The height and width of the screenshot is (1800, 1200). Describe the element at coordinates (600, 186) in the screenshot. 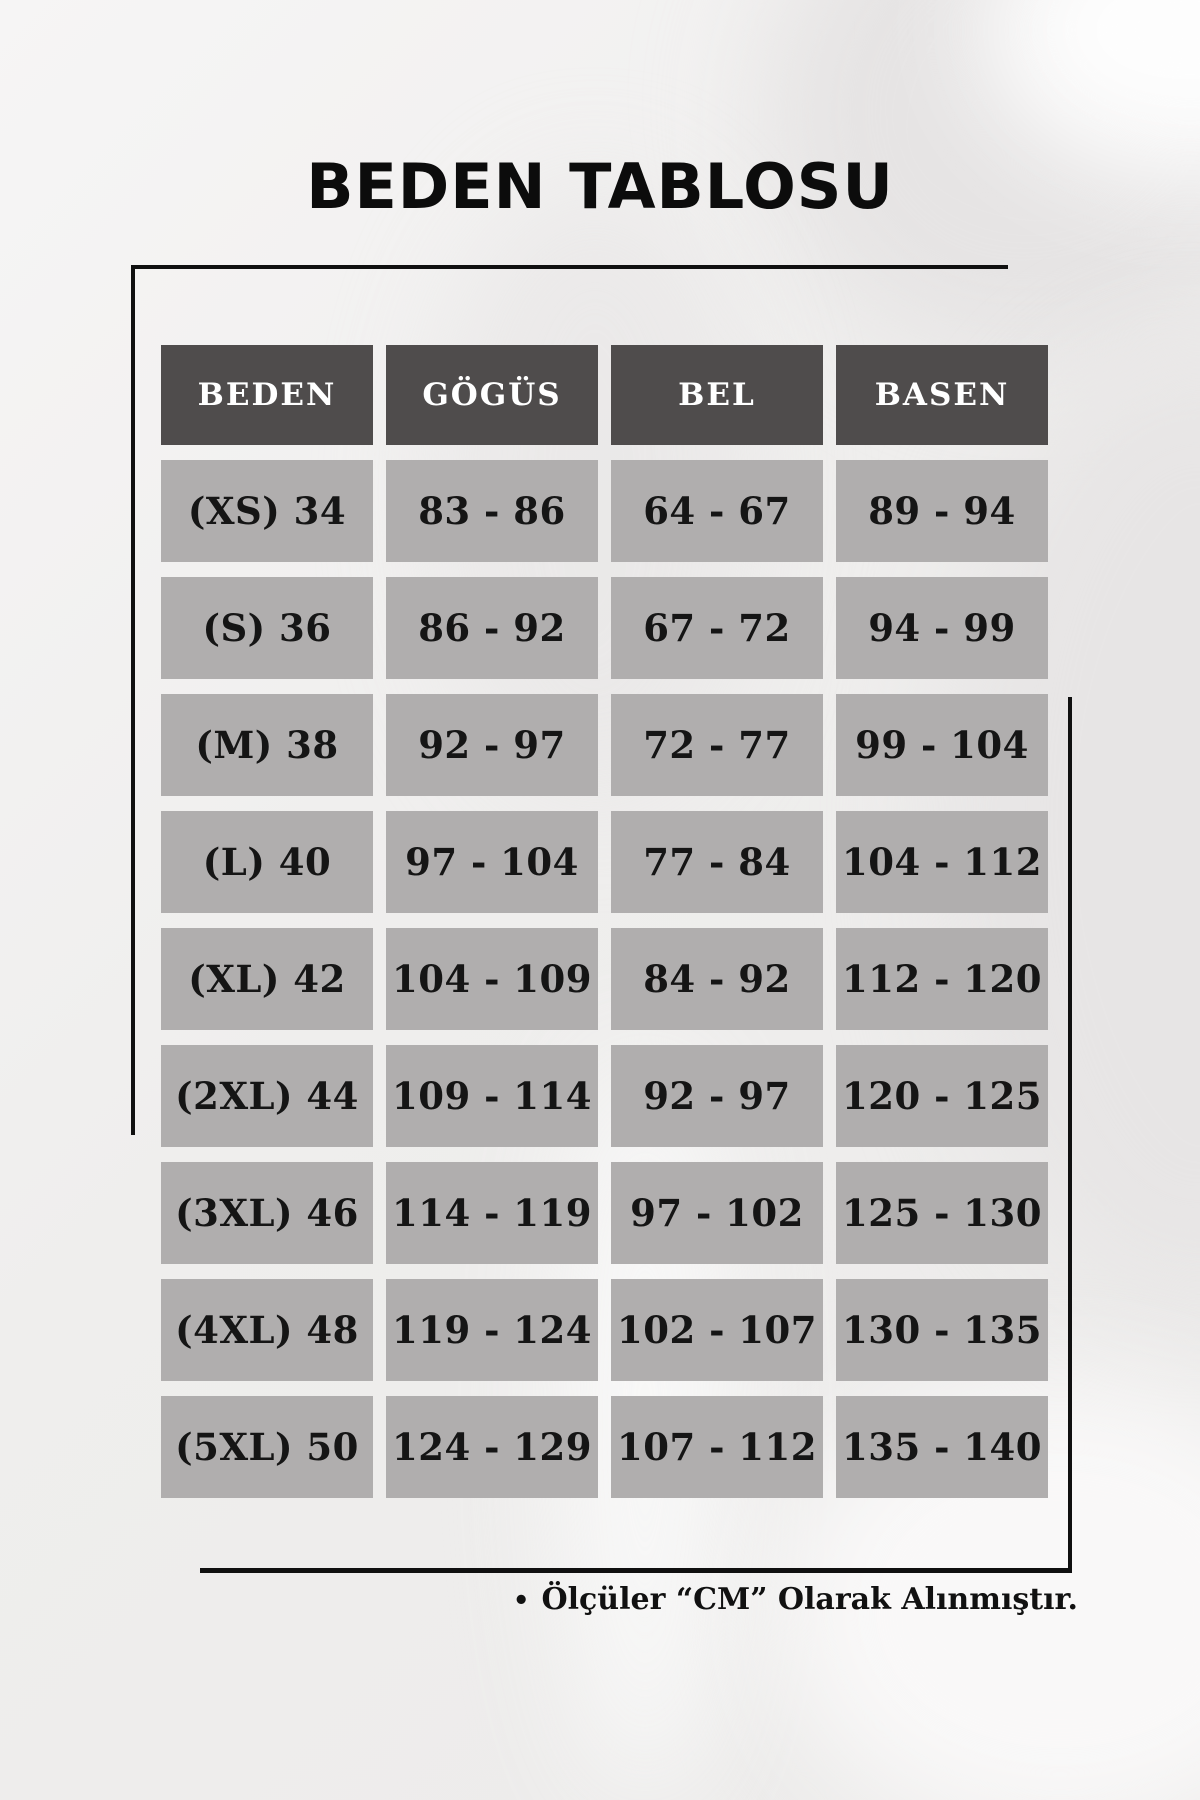

I see `page-title: BEDEN TABLOSU` at that location.